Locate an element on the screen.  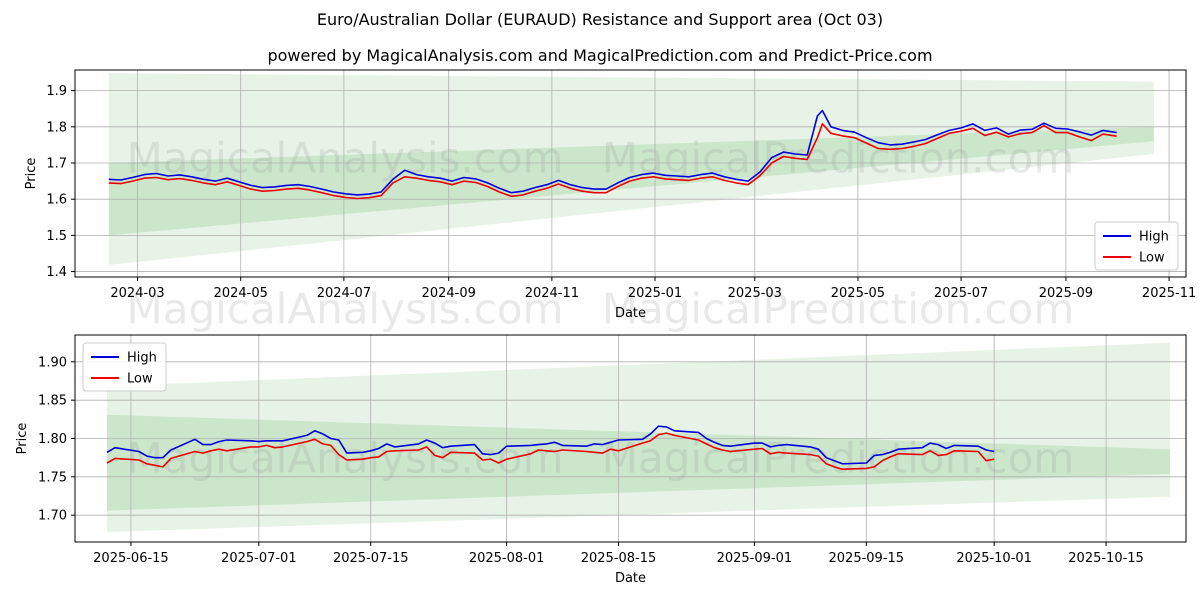
x-tick-label: 2025-08-01 is located at coordinates (507, 558).